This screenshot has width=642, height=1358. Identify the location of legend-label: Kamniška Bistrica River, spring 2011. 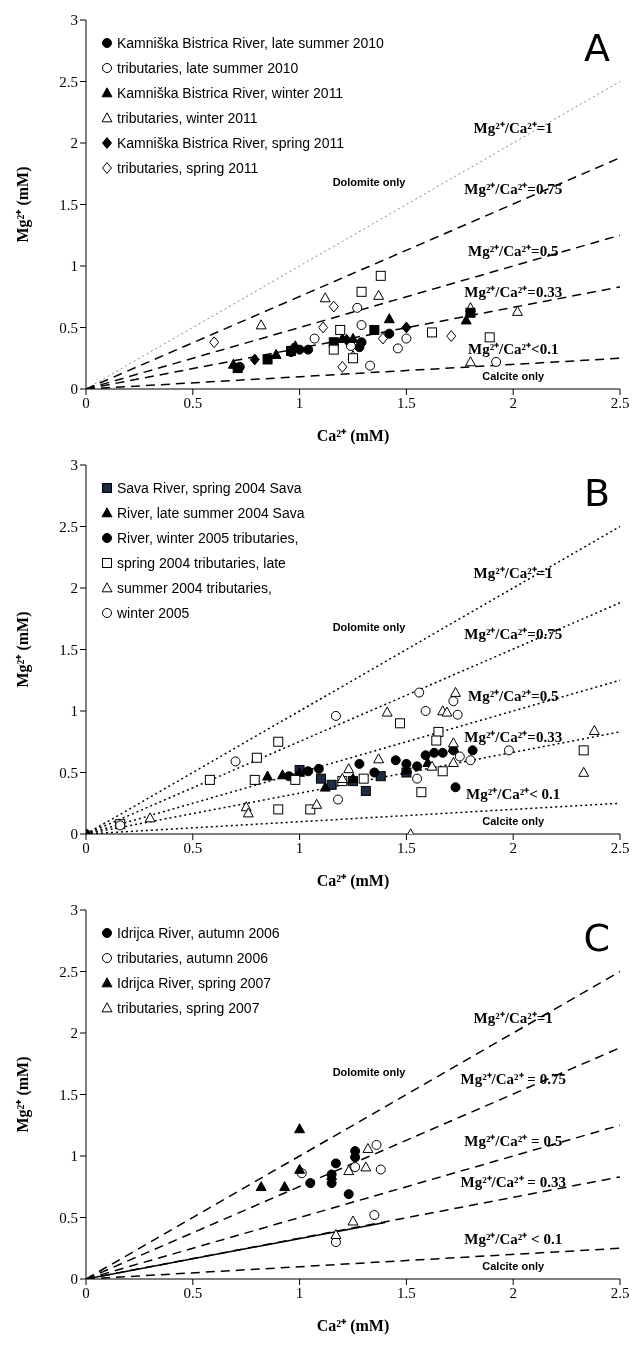
(230, 142).